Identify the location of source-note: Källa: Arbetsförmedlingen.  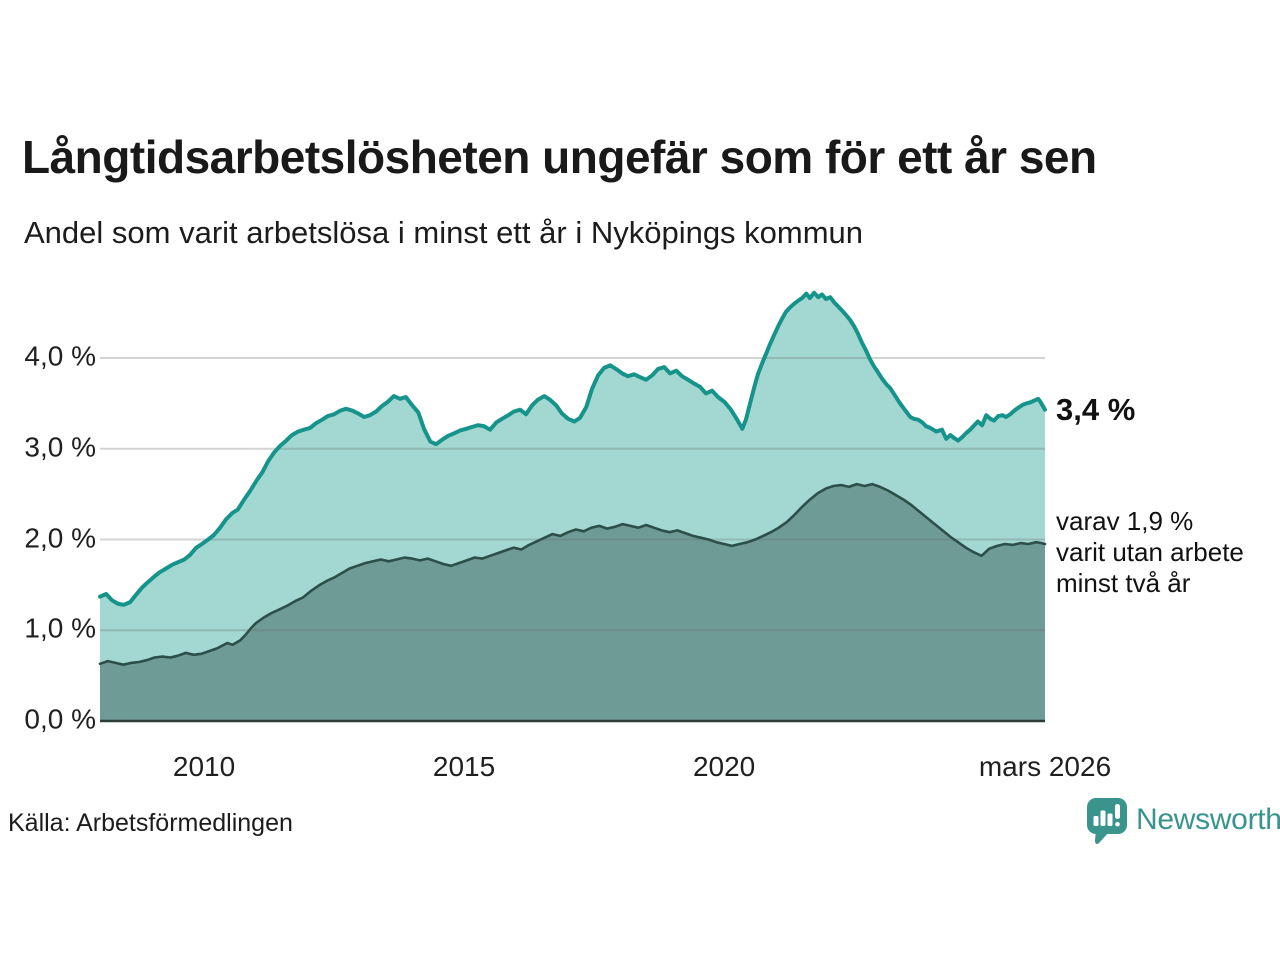
(150, 823).